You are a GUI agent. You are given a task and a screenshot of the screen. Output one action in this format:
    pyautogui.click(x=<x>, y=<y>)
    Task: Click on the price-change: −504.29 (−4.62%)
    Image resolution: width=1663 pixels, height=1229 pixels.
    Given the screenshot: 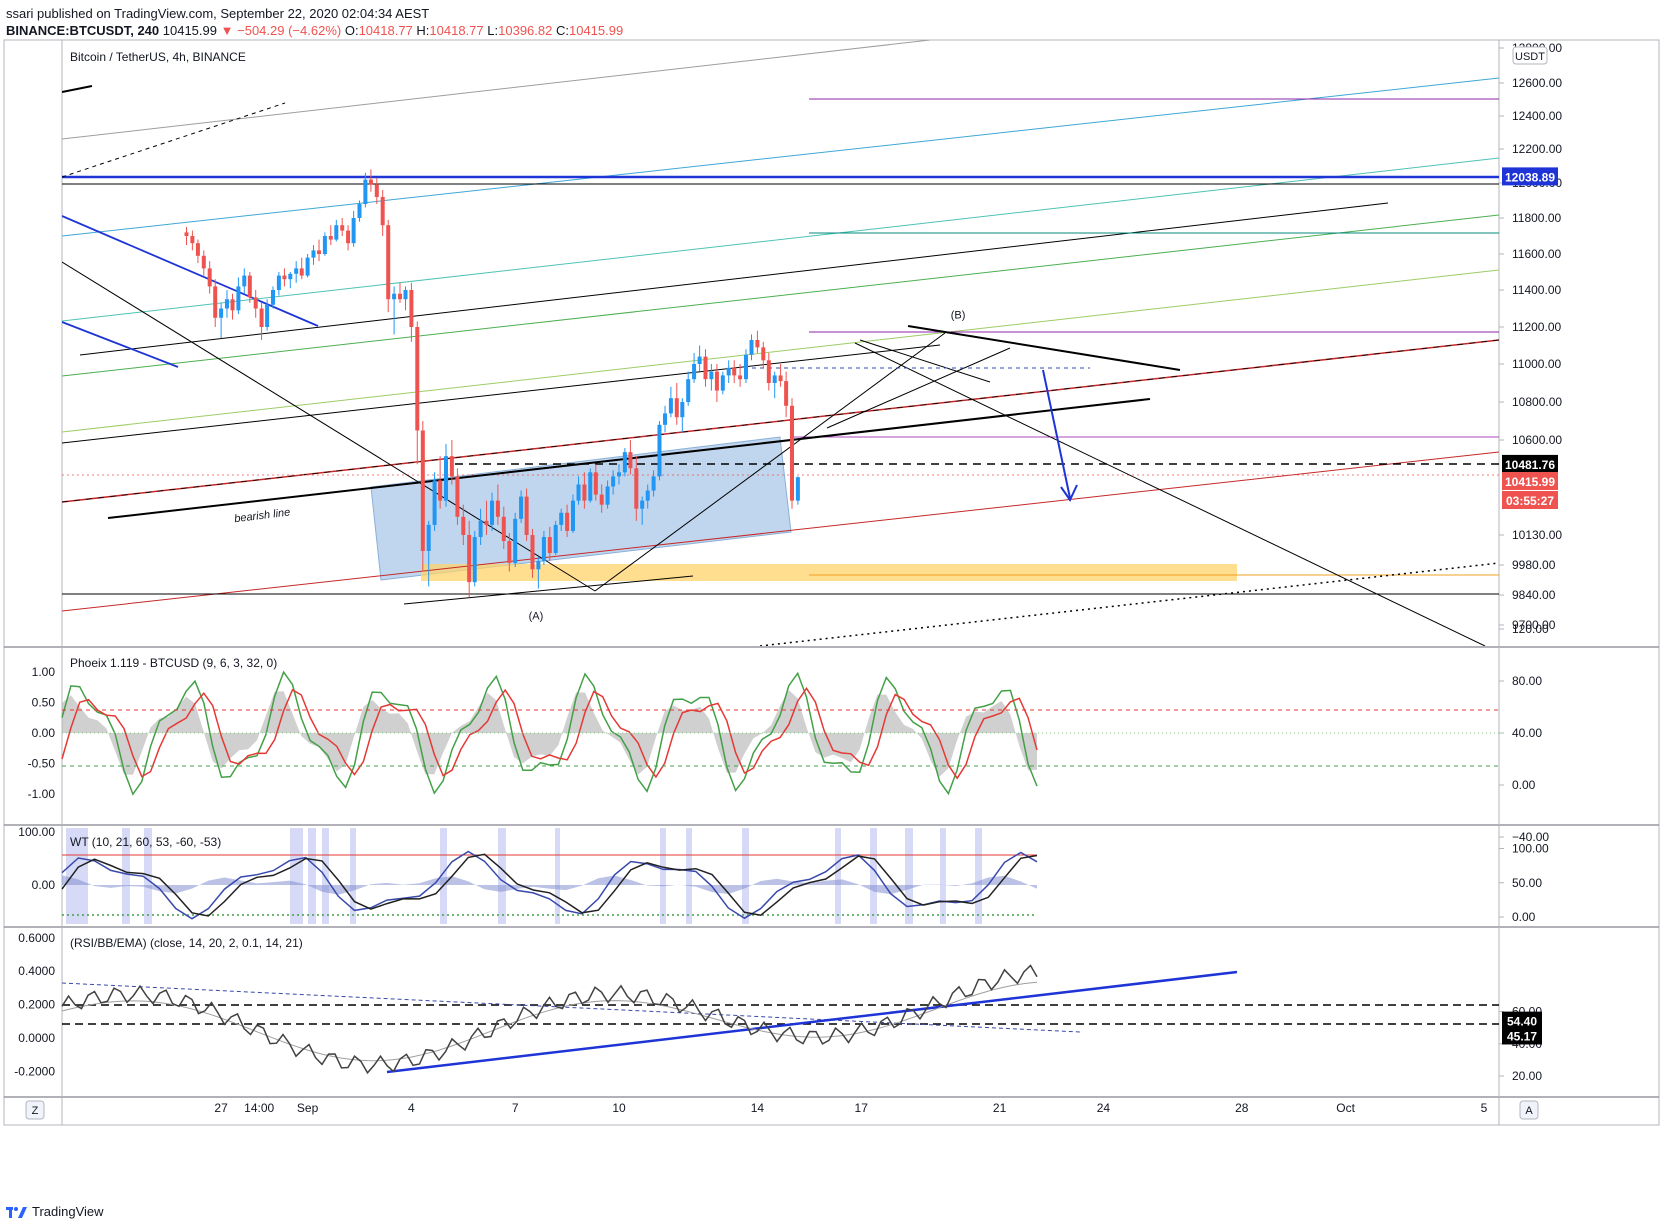 What is the action you would take?
    pyautogui.click(x=289, y=30)
    